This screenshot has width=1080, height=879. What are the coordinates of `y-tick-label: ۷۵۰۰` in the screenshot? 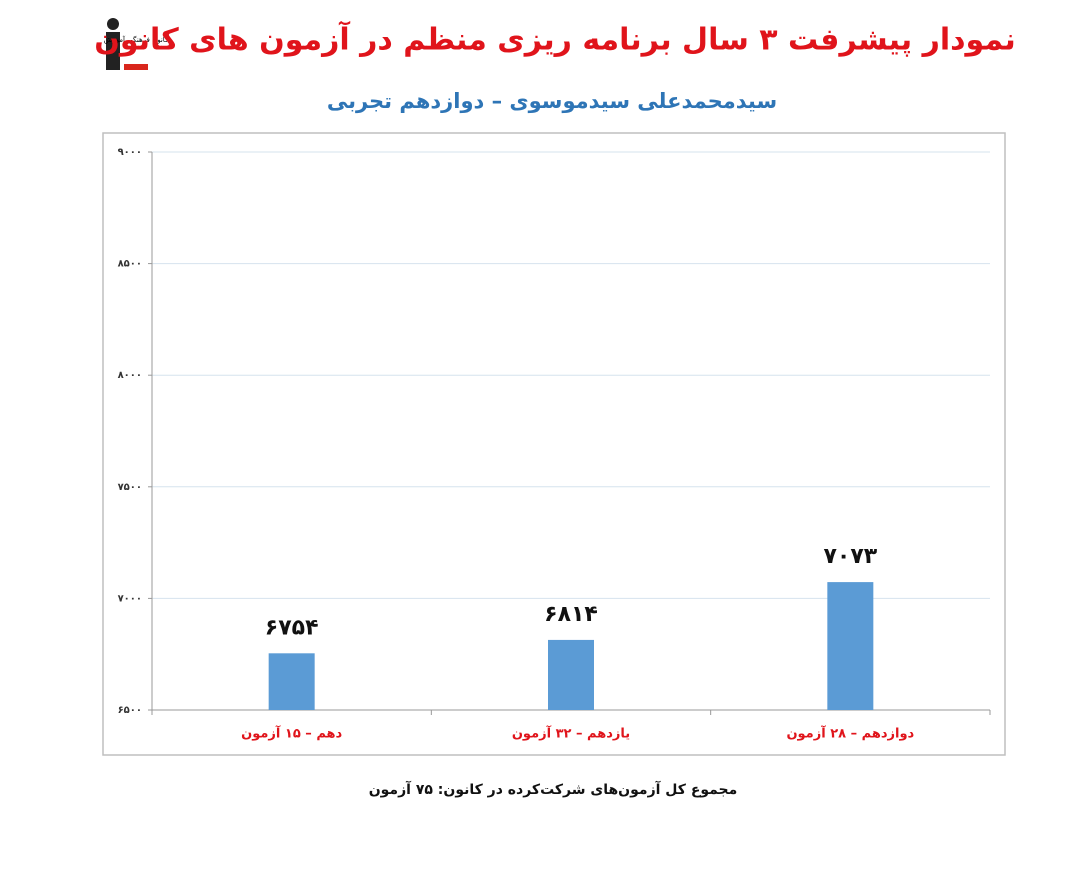 It's located at (130, 487).